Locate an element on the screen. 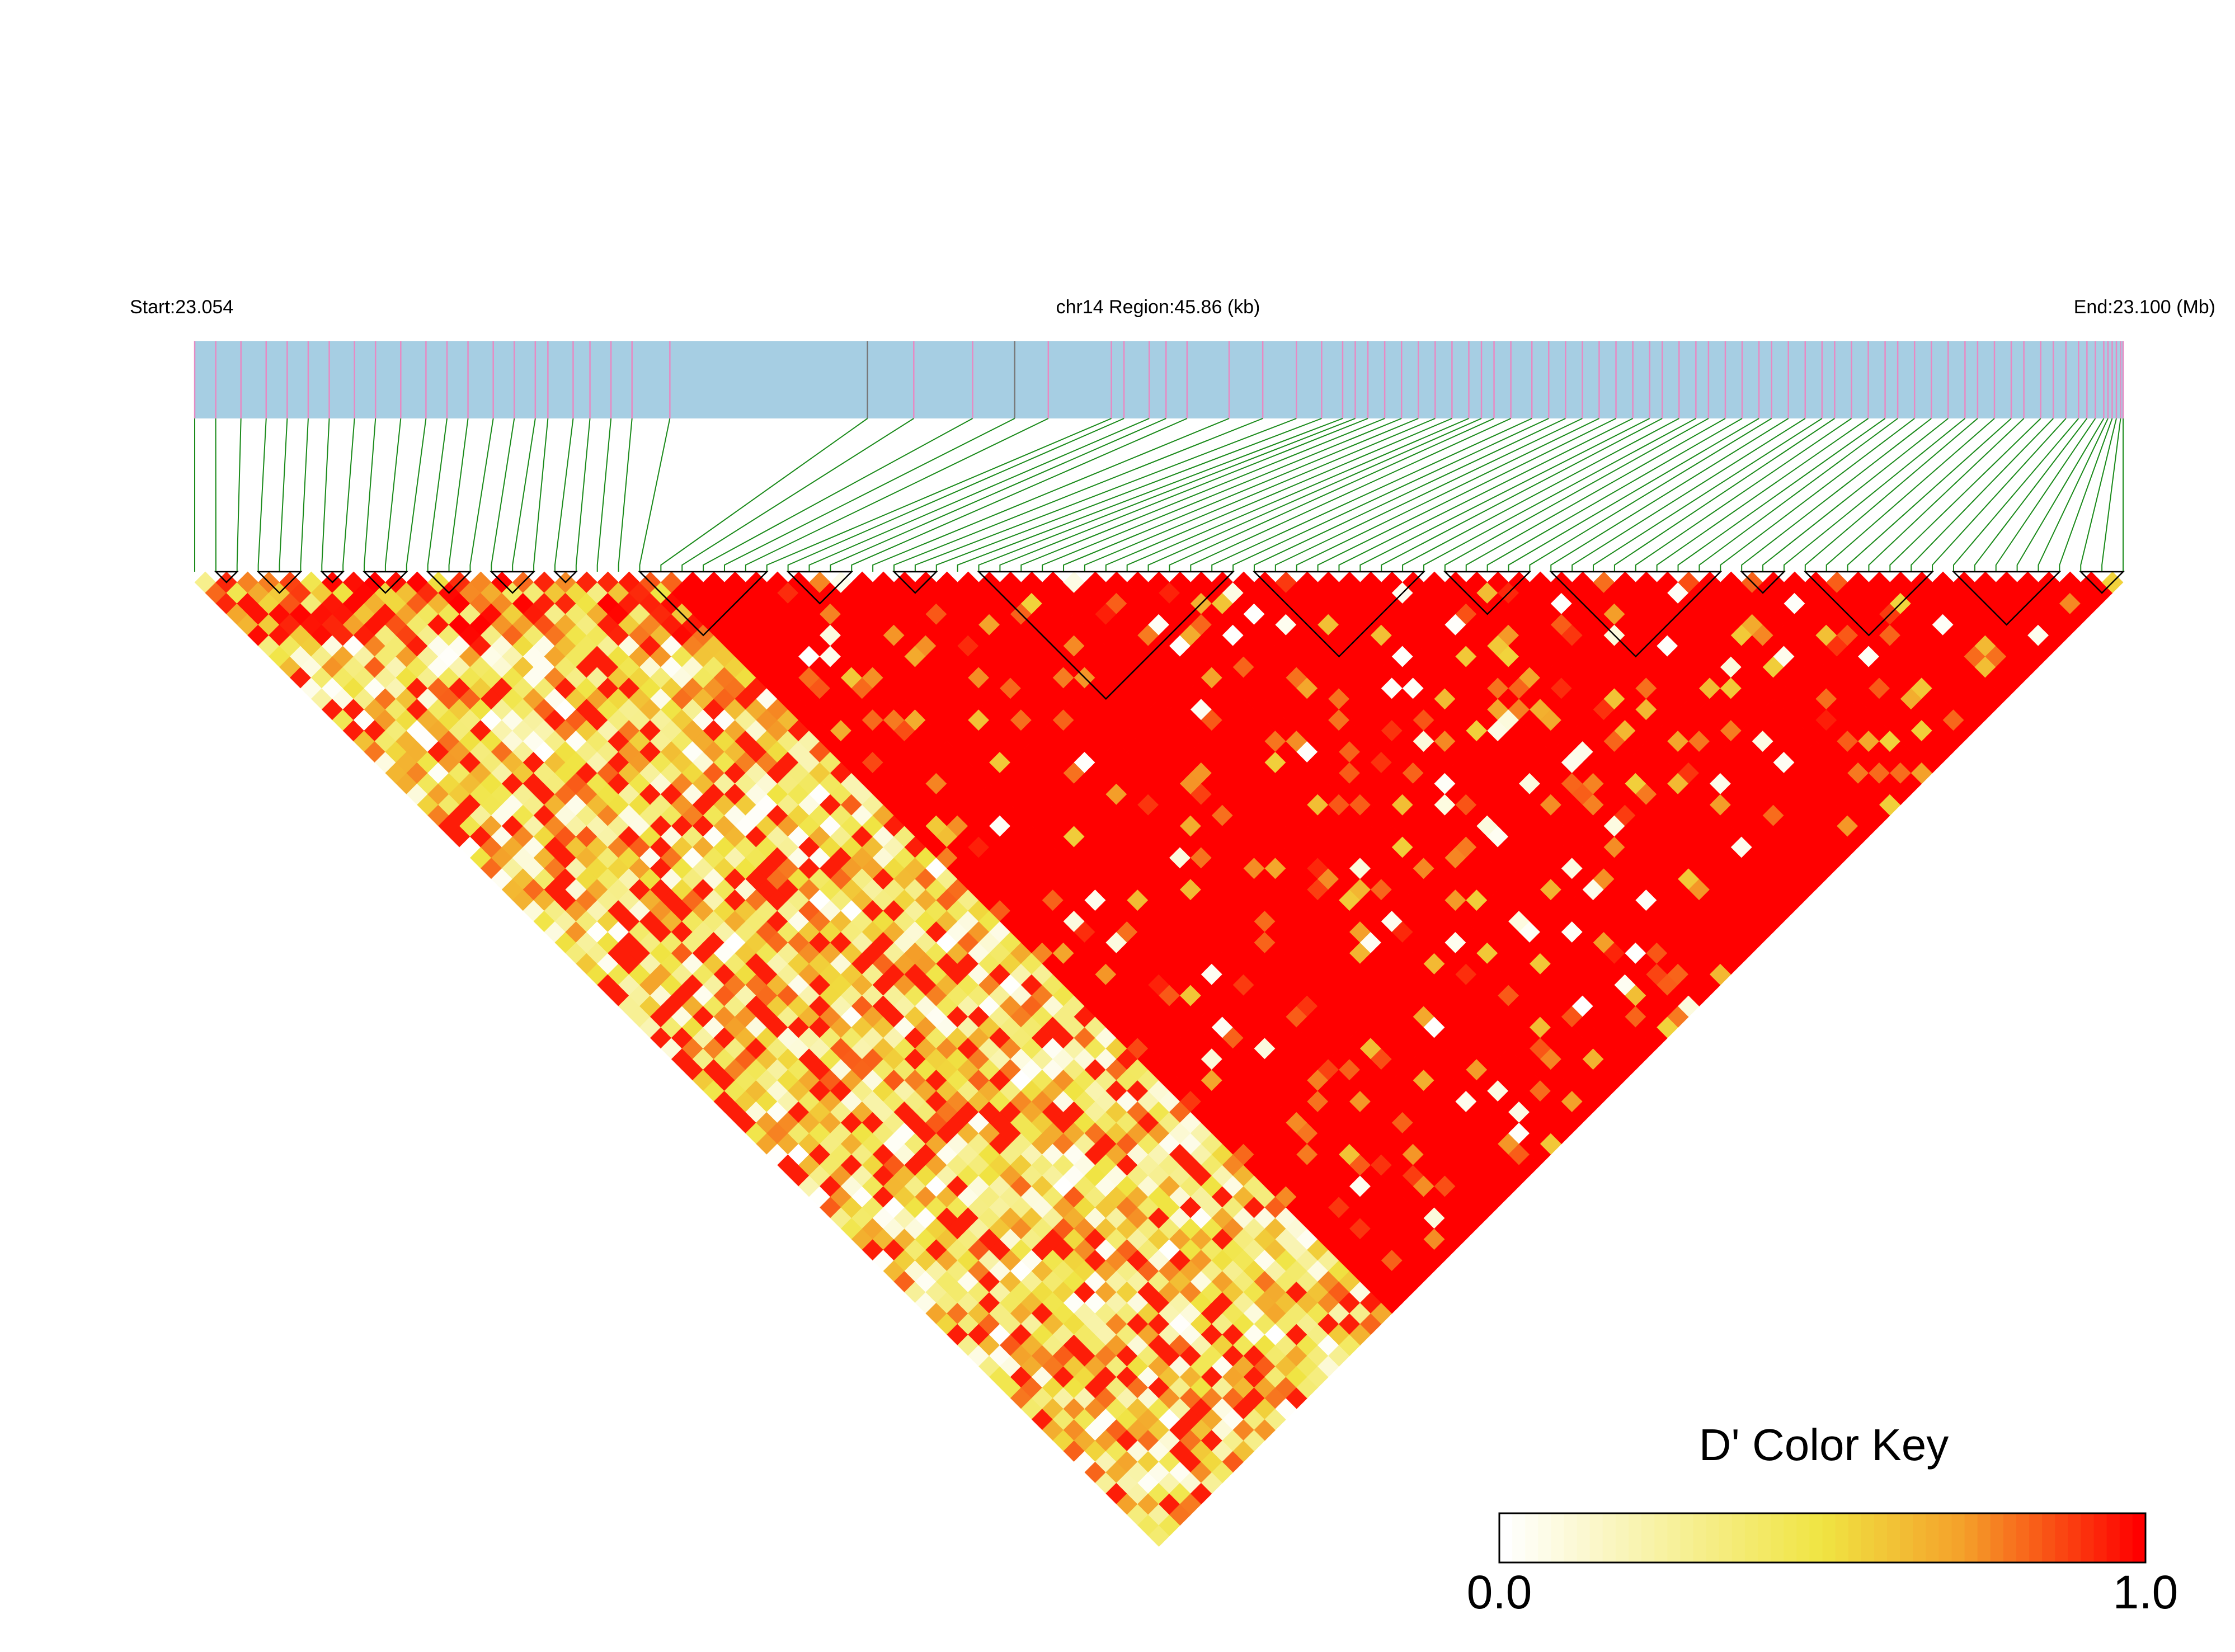 The height and width of the screenshot is (1652, 2235). track-band is located at coordinates (1159, 379).